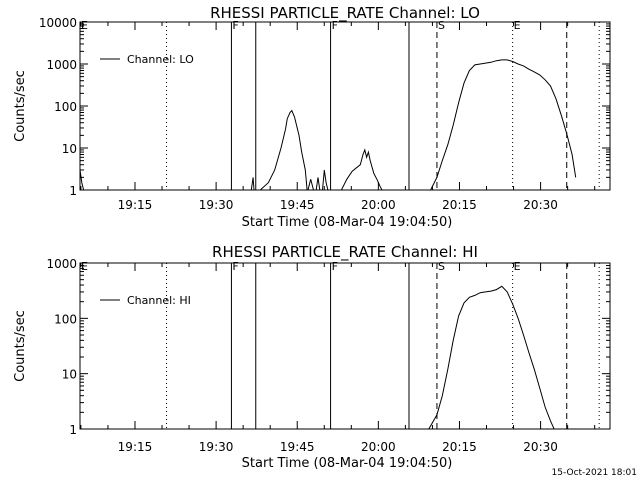 Image resolution: width=640 pixels, height=480 pixels. I want to click on y-tick-label: 10000, so click(58, 23).